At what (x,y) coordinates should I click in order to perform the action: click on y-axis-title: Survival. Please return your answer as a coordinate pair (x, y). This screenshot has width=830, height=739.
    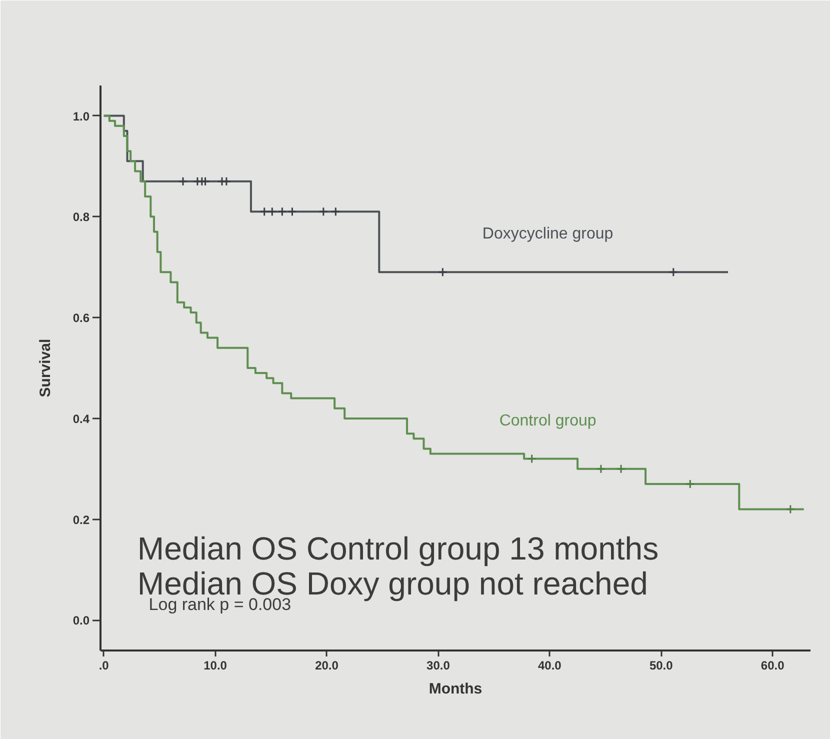
    Looking at the image, I should click on (45, 368).